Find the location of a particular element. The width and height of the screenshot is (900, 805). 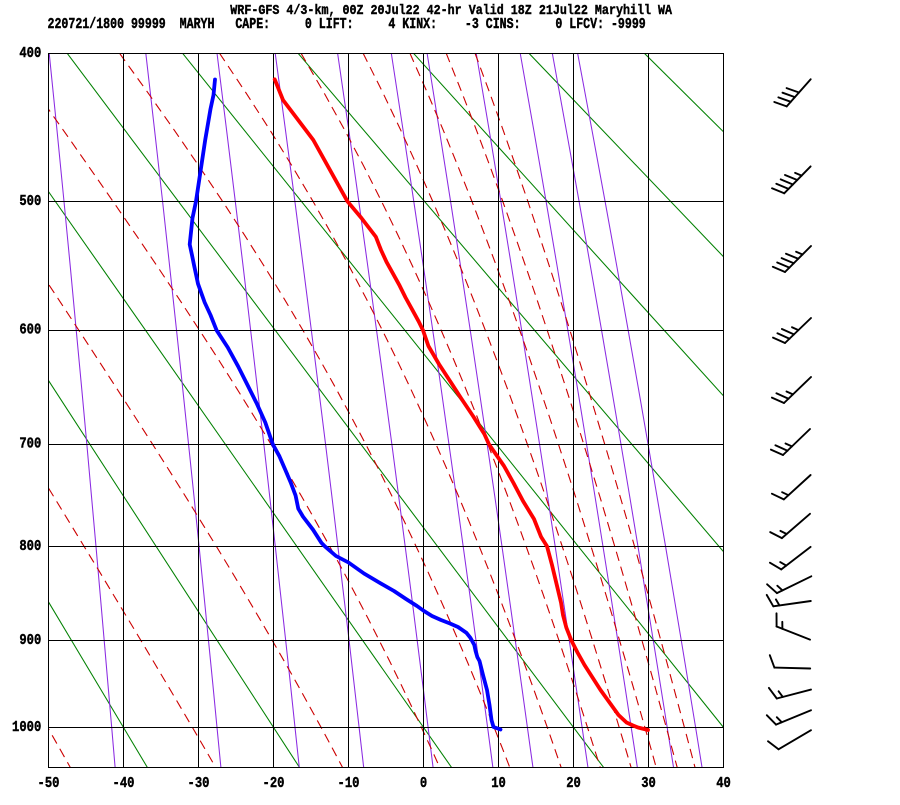

svg-text: 0 is located at coordinates (423, 784).